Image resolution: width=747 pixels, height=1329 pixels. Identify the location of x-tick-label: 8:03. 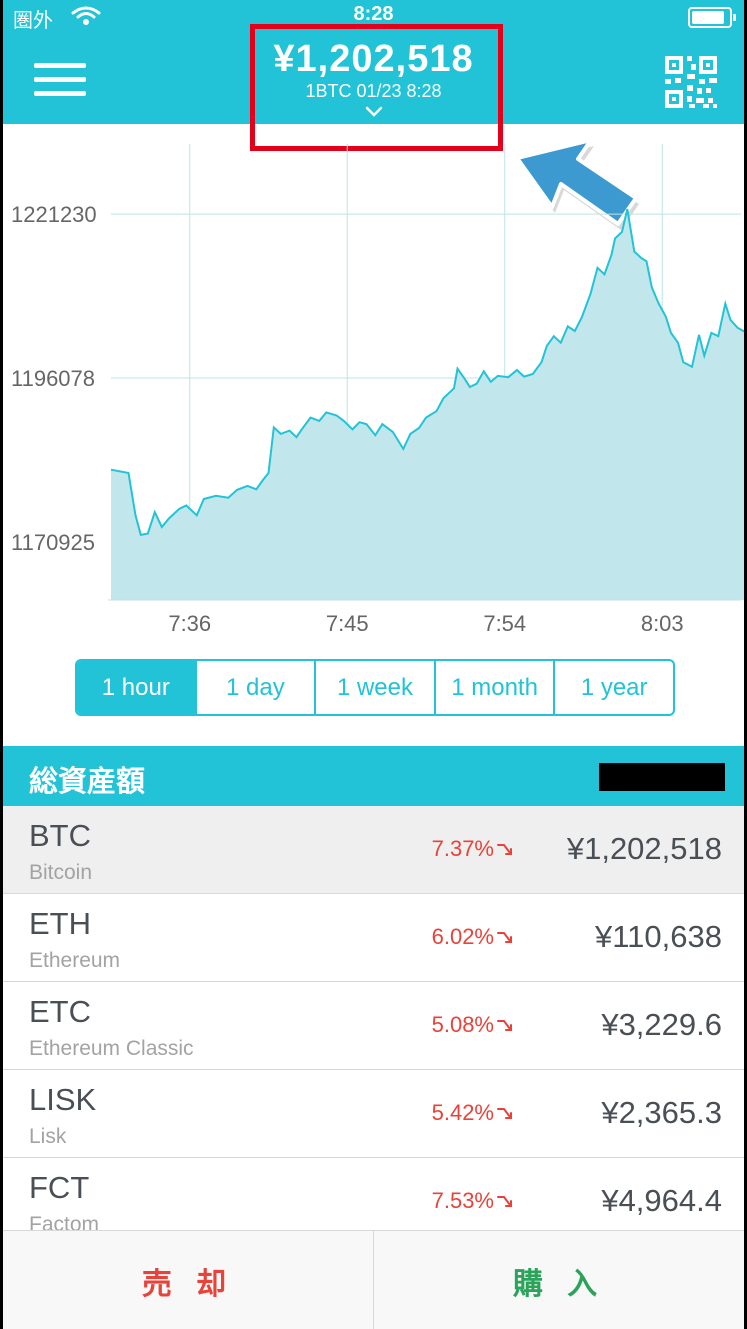
(662, 623).